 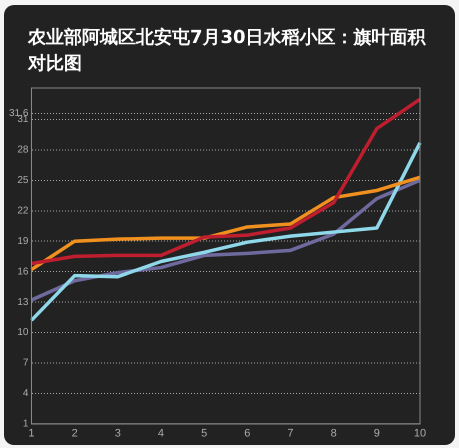 What do you see at coordinates (226, 51) in the screenshot?
I see `chart-title: 农业部阿城区北安屯7月30日水稻小区：旗叶面积对比图` at bounding box center [226, 51].